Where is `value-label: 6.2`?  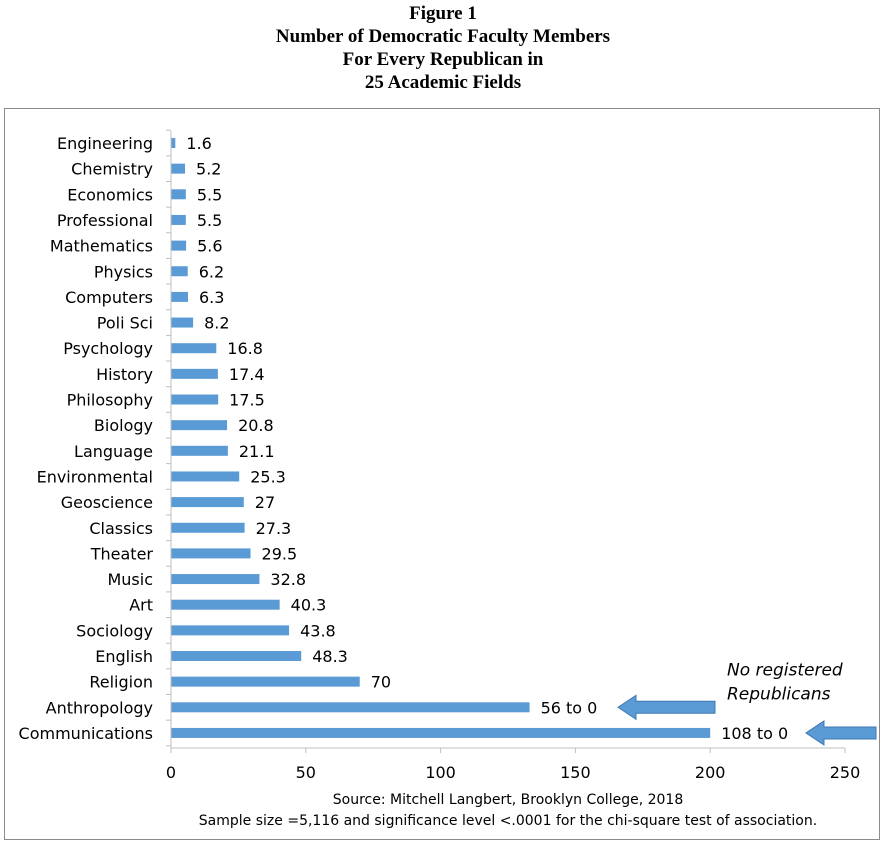 value-label: 6.2 is located at coordinates (211, 271).